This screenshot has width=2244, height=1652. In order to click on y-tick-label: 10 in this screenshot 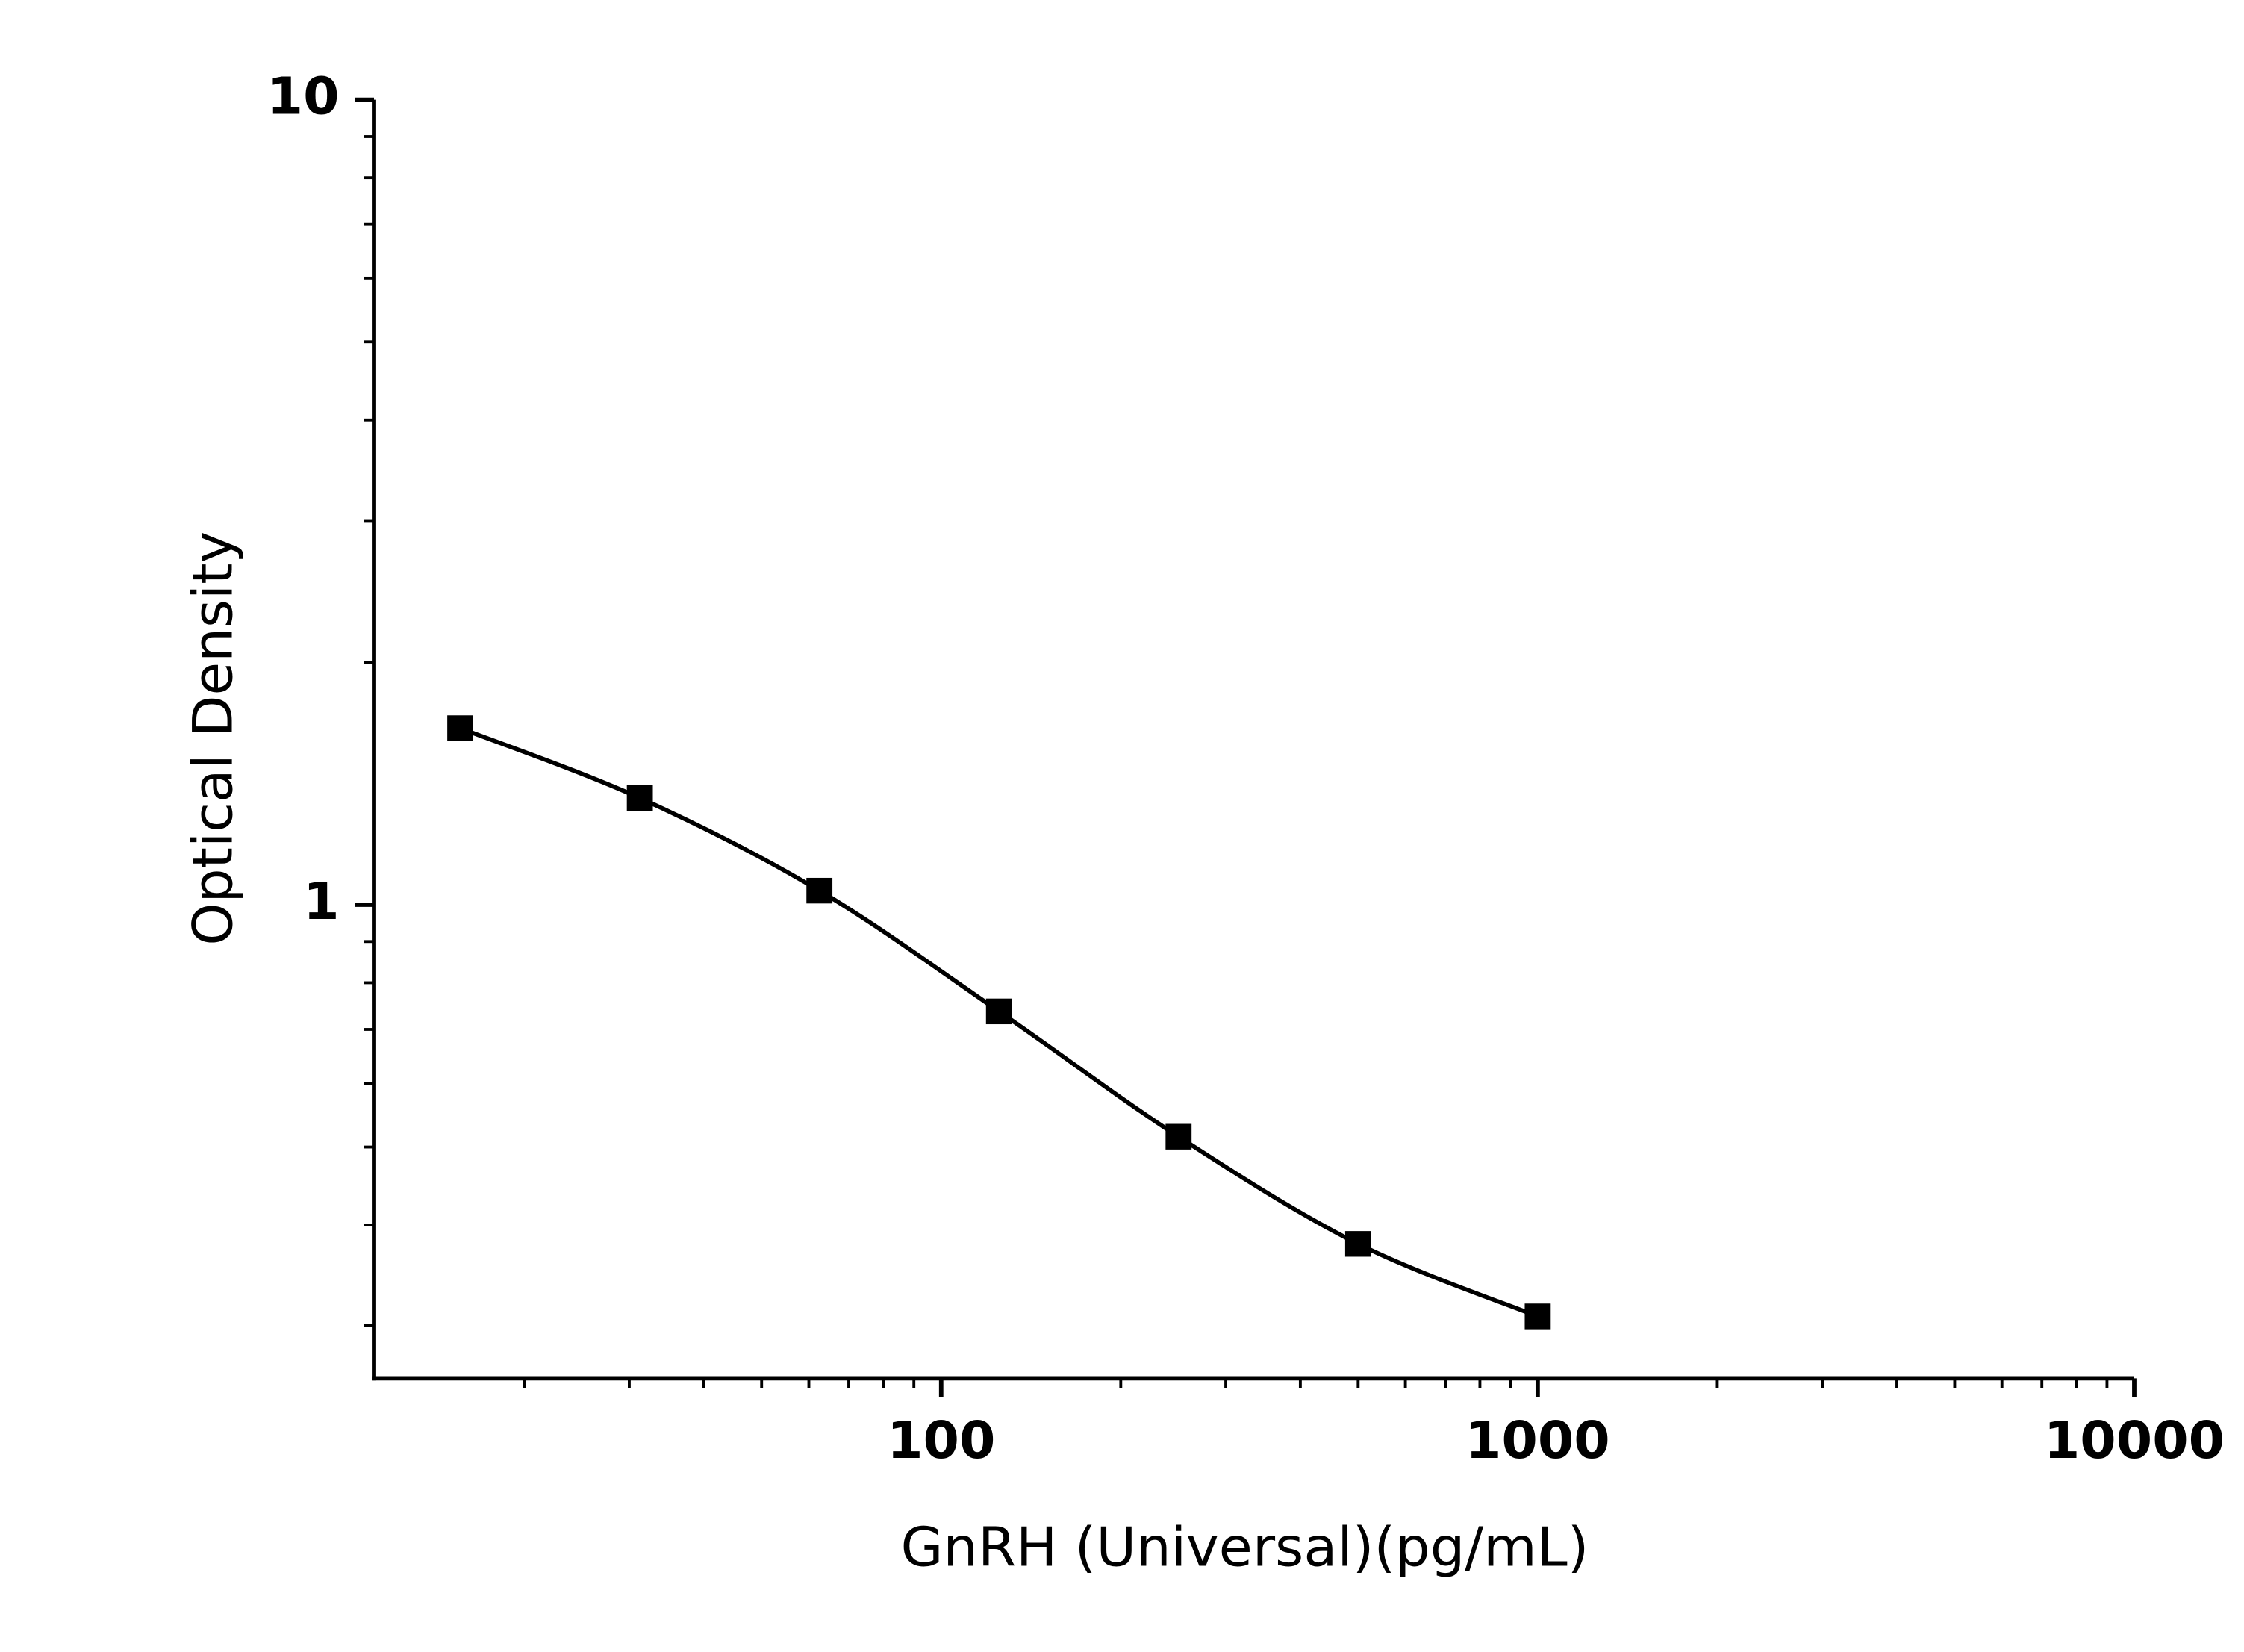, I will do `click(303, 97)`.